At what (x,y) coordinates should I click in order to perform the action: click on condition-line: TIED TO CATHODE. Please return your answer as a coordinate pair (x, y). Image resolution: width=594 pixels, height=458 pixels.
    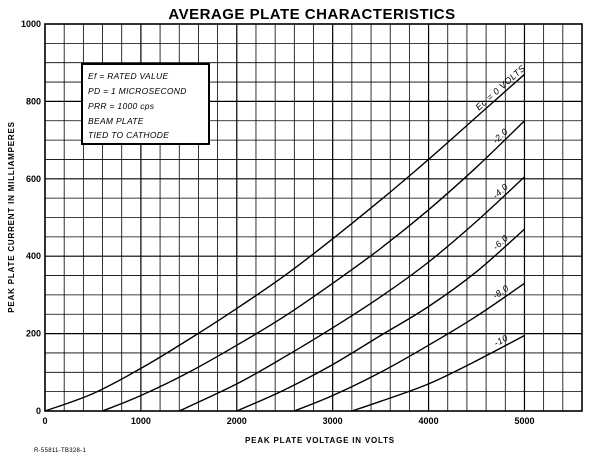
    Looking at the image, I should click on (128, 135).